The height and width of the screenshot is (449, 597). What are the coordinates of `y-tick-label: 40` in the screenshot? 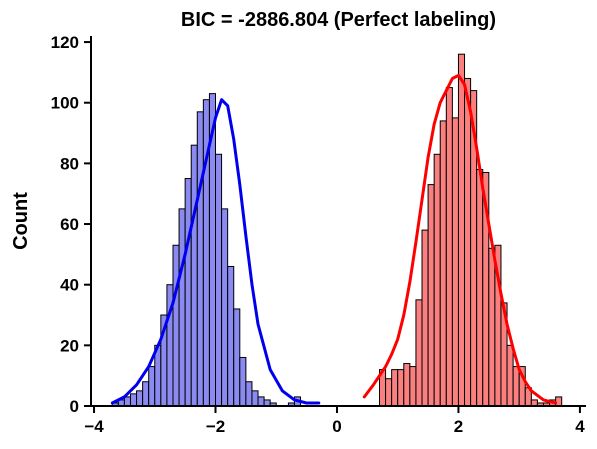 It's located at (69, 285).